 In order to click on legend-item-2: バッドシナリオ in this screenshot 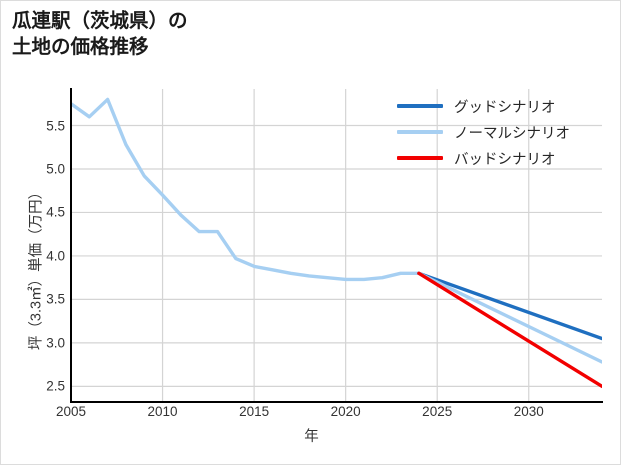, I will do `click(504, 158)`.